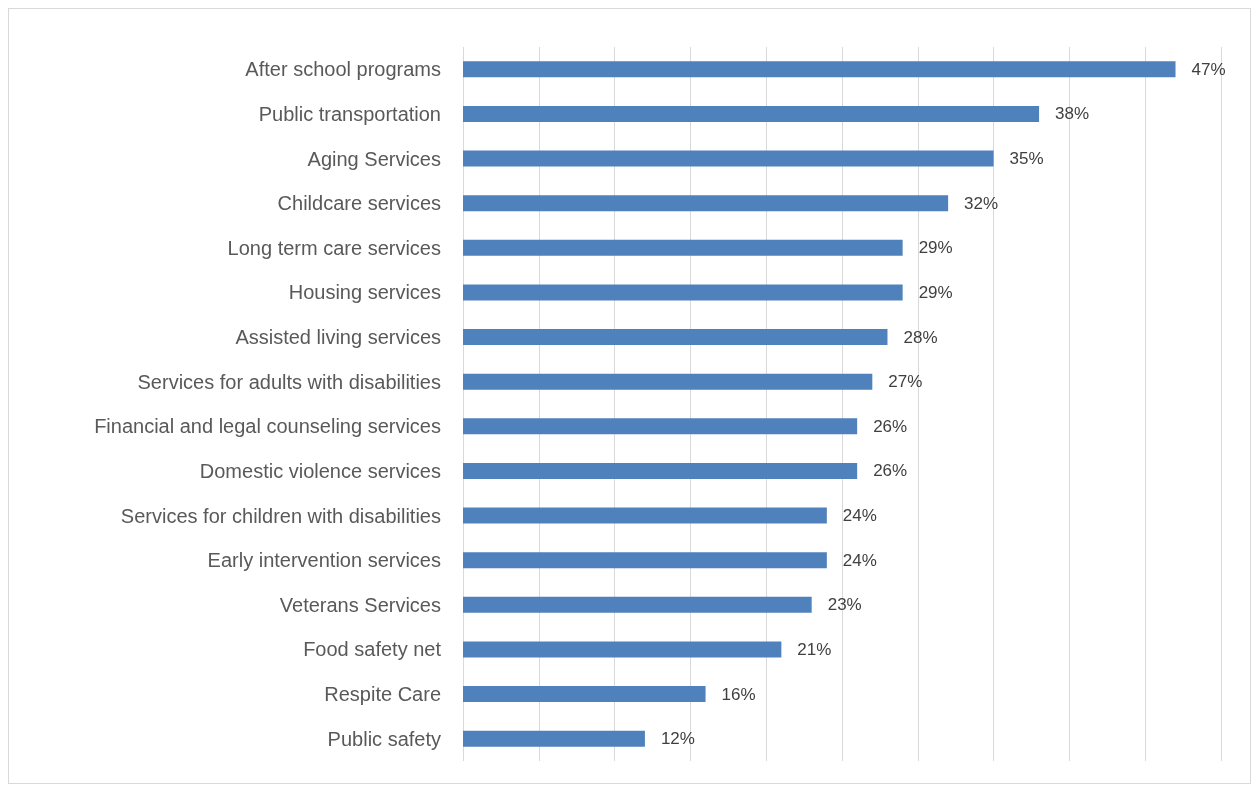  Describe the element at coordinates (343, 69) in the screenshot. I see `y-tick-label: After school programs` at that location.